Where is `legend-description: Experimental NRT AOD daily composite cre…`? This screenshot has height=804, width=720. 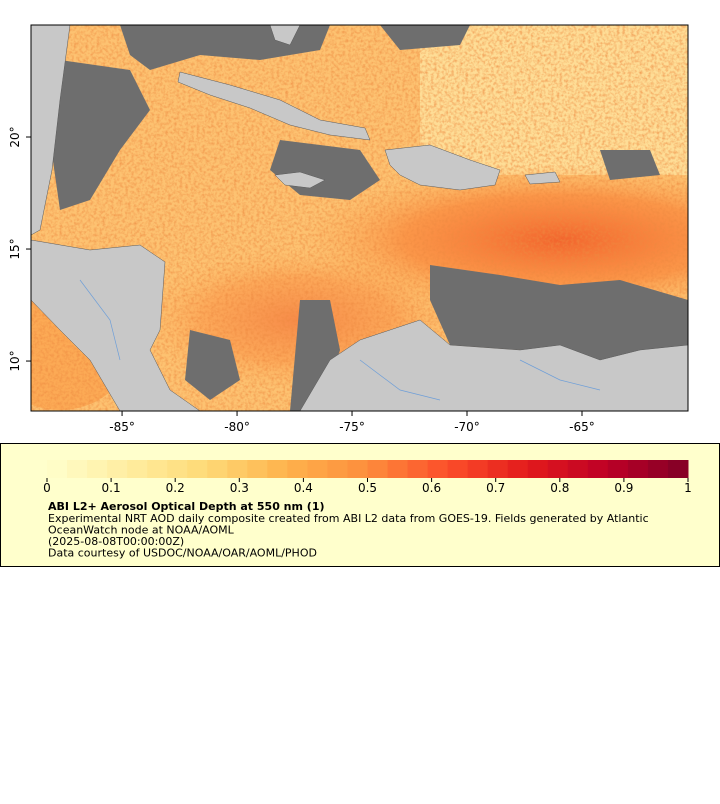
legend-description: Experimental NRT AOD daily composite cre… is located at coordinates (348, 518).